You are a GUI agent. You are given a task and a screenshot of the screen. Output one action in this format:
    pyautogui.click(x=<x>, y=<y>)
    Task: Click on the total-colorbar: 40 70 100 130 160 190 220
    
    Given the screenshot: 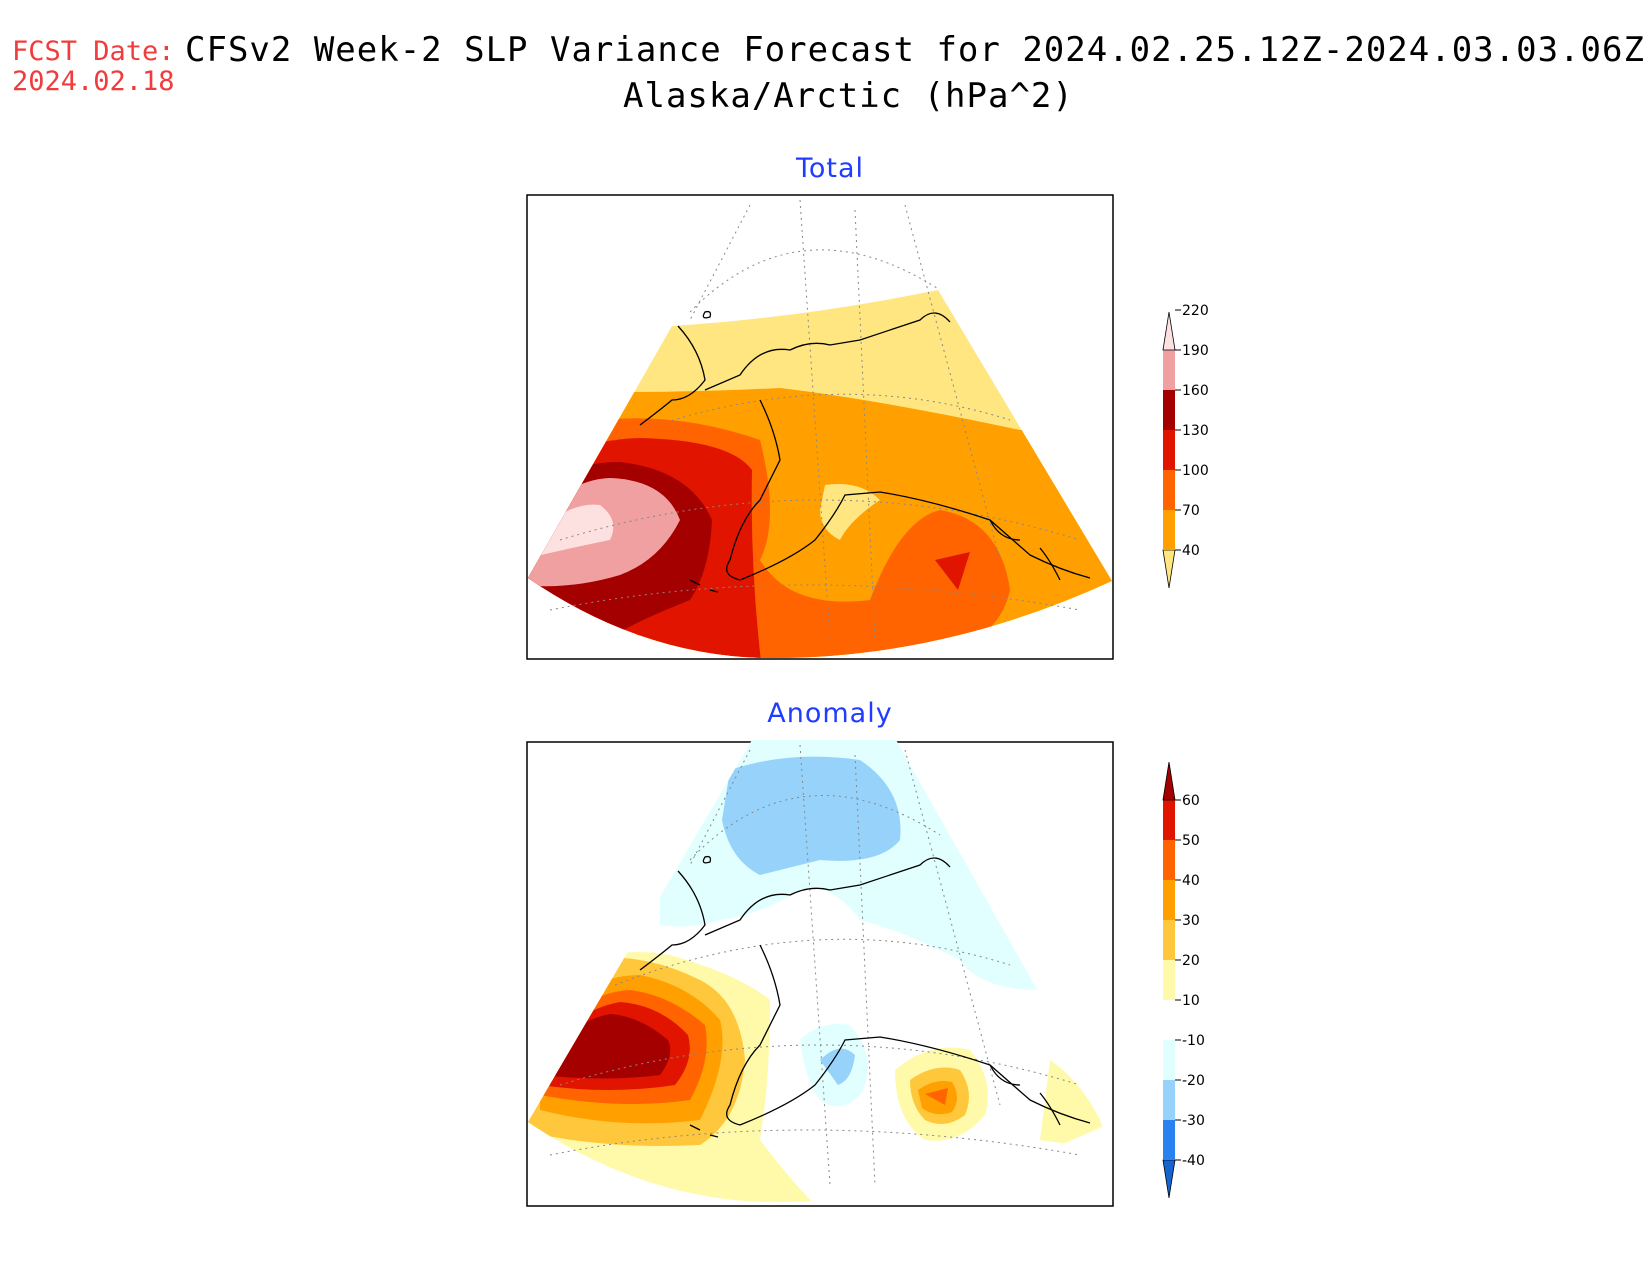 What is the action you would take?
    pyautogui.click(x=1185, y=446)
    